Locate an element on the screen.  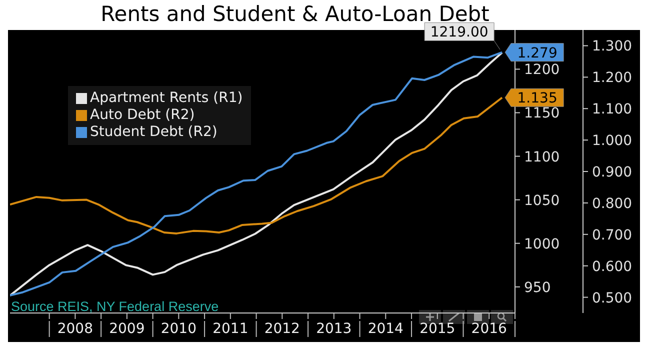
y2-tick-label: 1.100 is located at coordinates (612, 110).